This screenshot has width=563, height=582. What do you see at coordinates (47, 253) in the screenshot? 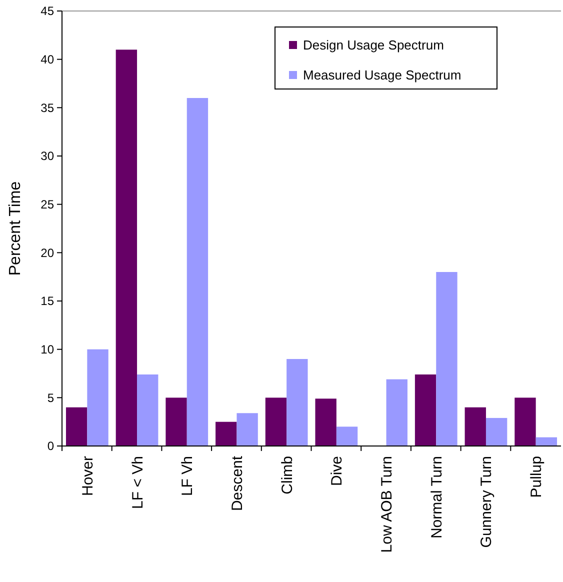
I see `y-tick-label: 20` at bounding box center [47, 253].